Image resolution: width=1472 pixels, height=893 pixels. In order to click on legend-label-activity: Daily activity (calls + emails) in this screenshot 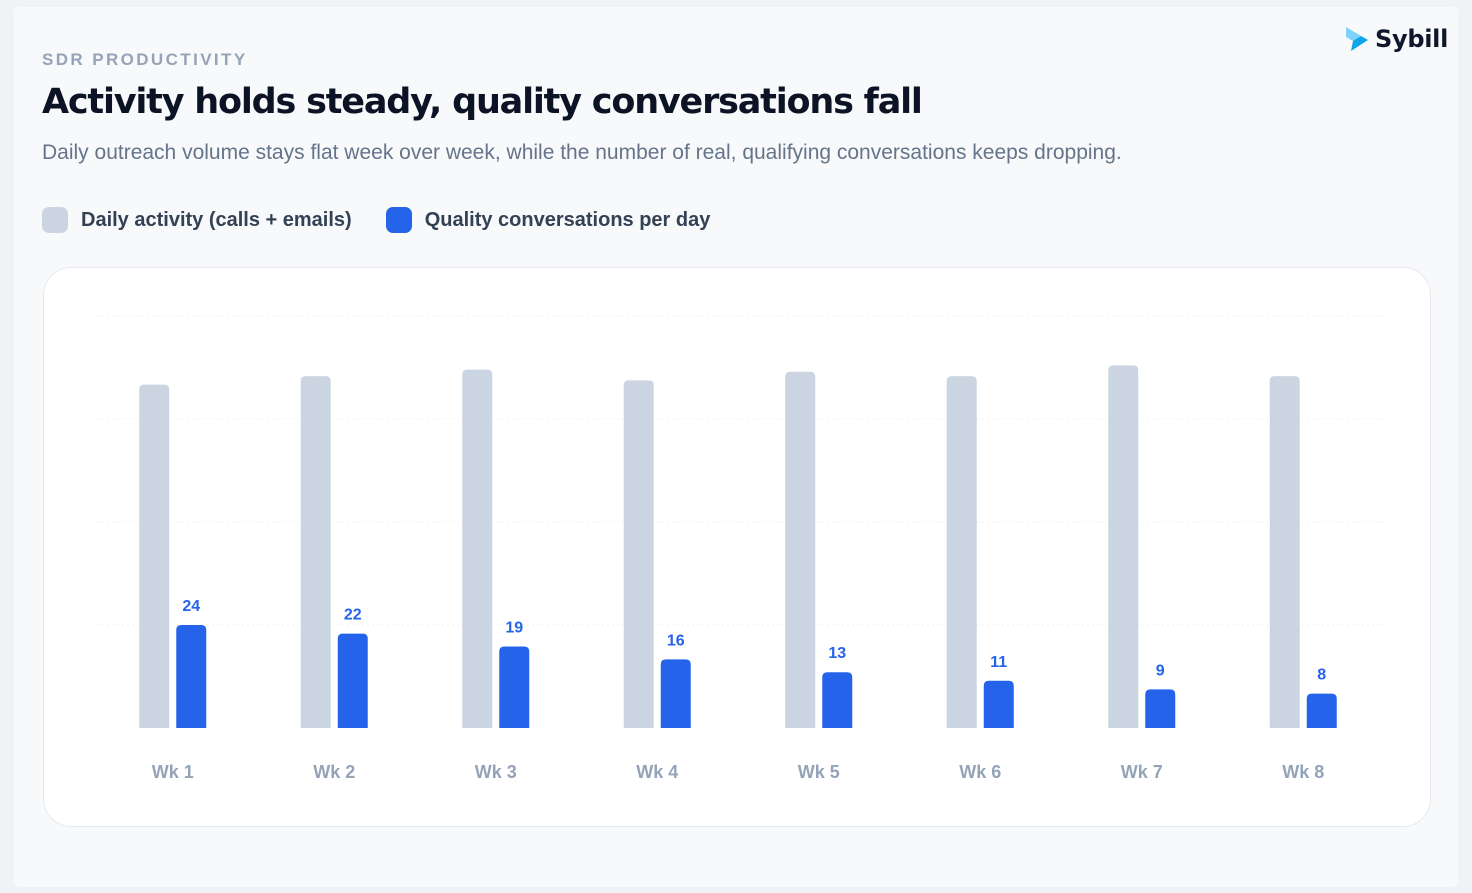, I will do `click(216, 219)`.